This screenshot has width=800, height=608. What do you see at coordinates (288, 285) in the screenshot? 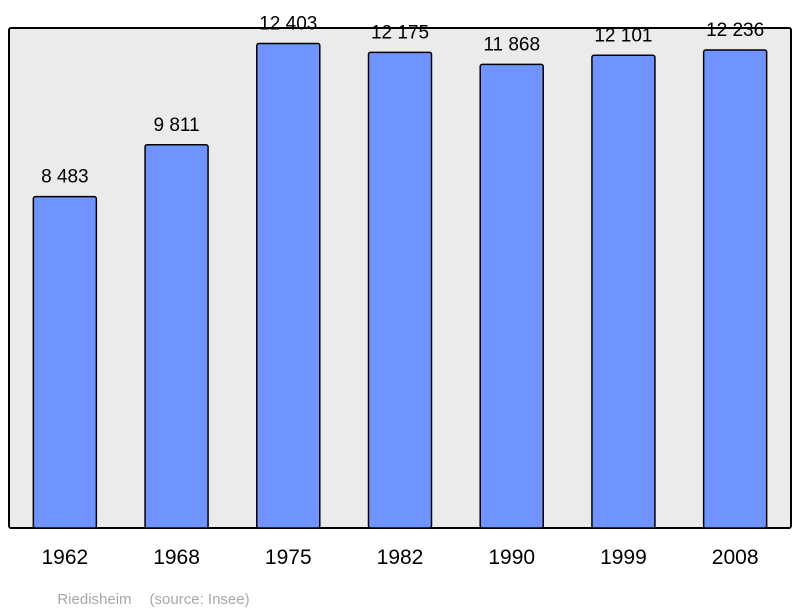
I see `bar-1975` at bounding box center [288, 285].